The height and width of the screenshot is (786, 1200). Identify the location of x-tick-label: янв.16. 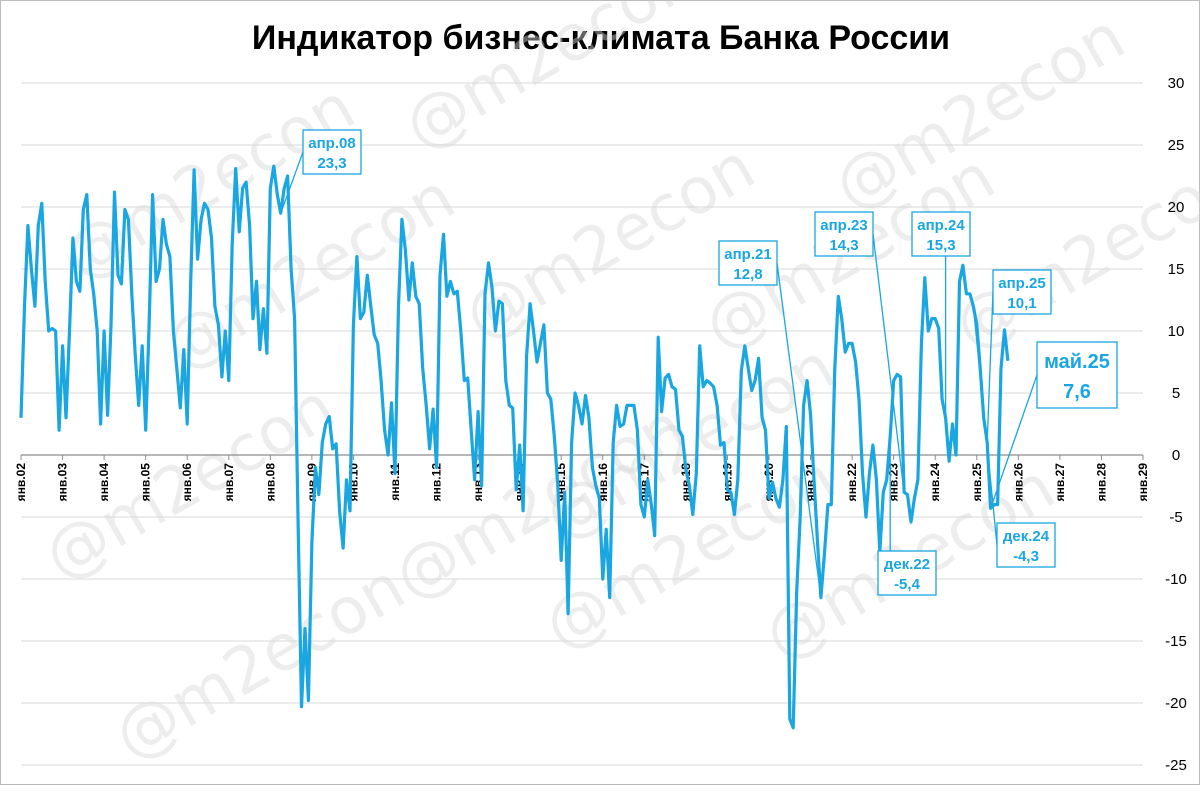
(603, 482).